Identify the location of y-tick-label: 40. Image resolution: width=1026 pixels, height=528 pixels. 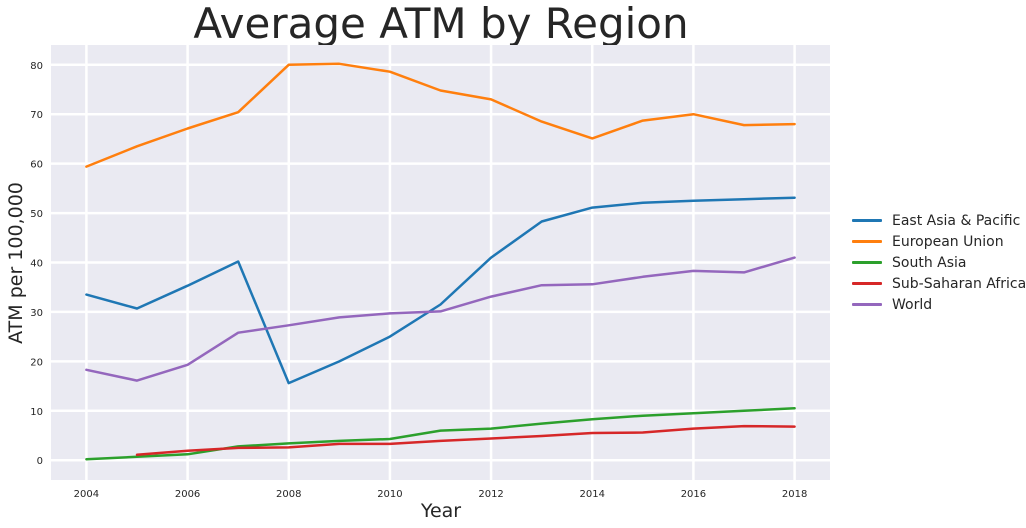
(36, 264).